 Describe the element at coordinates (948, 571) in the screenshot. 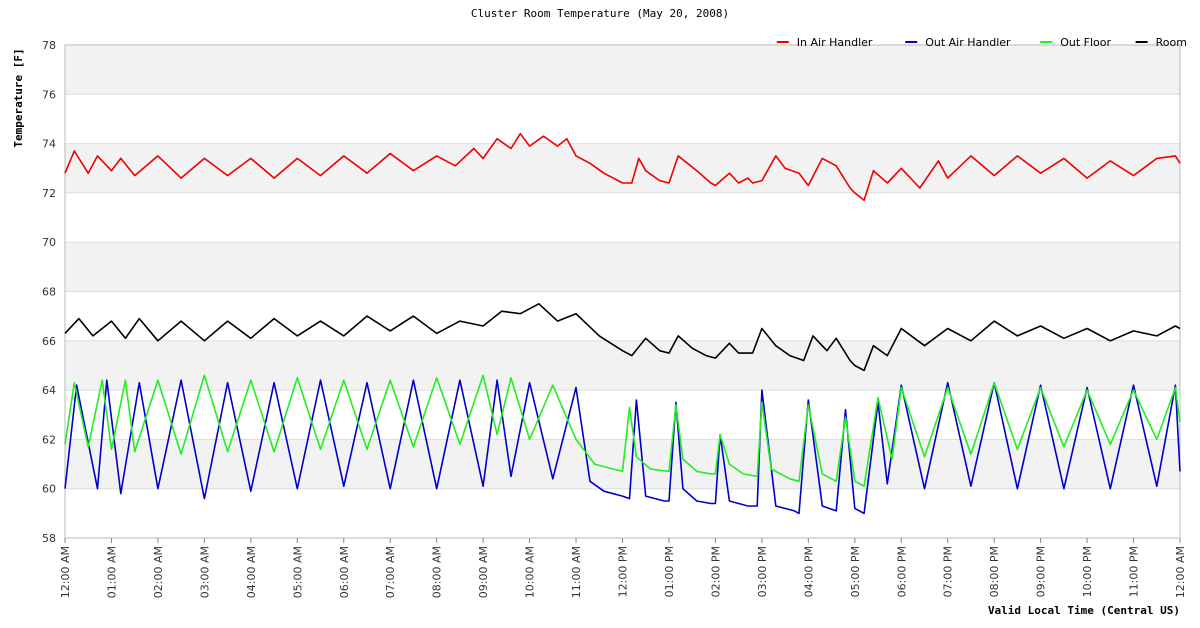

I see `x-tick-label: 07:00 PM` at that location.